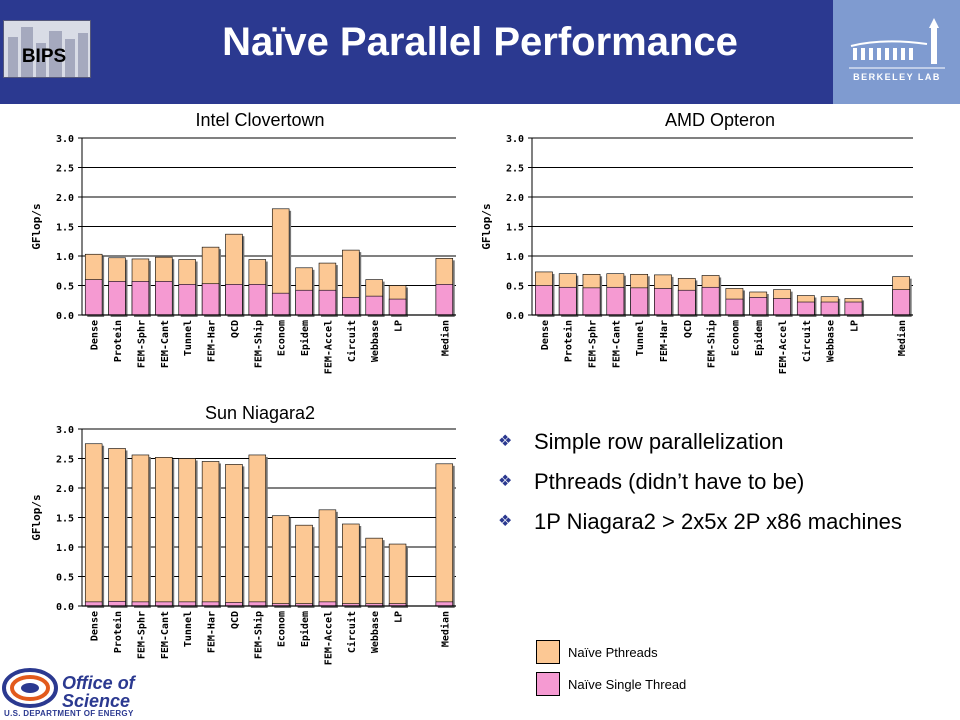  What do you see at coordinates (712, 344) in the screenshot?
I see `x-tick-label: FEM-Ship` at bounding box center [712, 344].